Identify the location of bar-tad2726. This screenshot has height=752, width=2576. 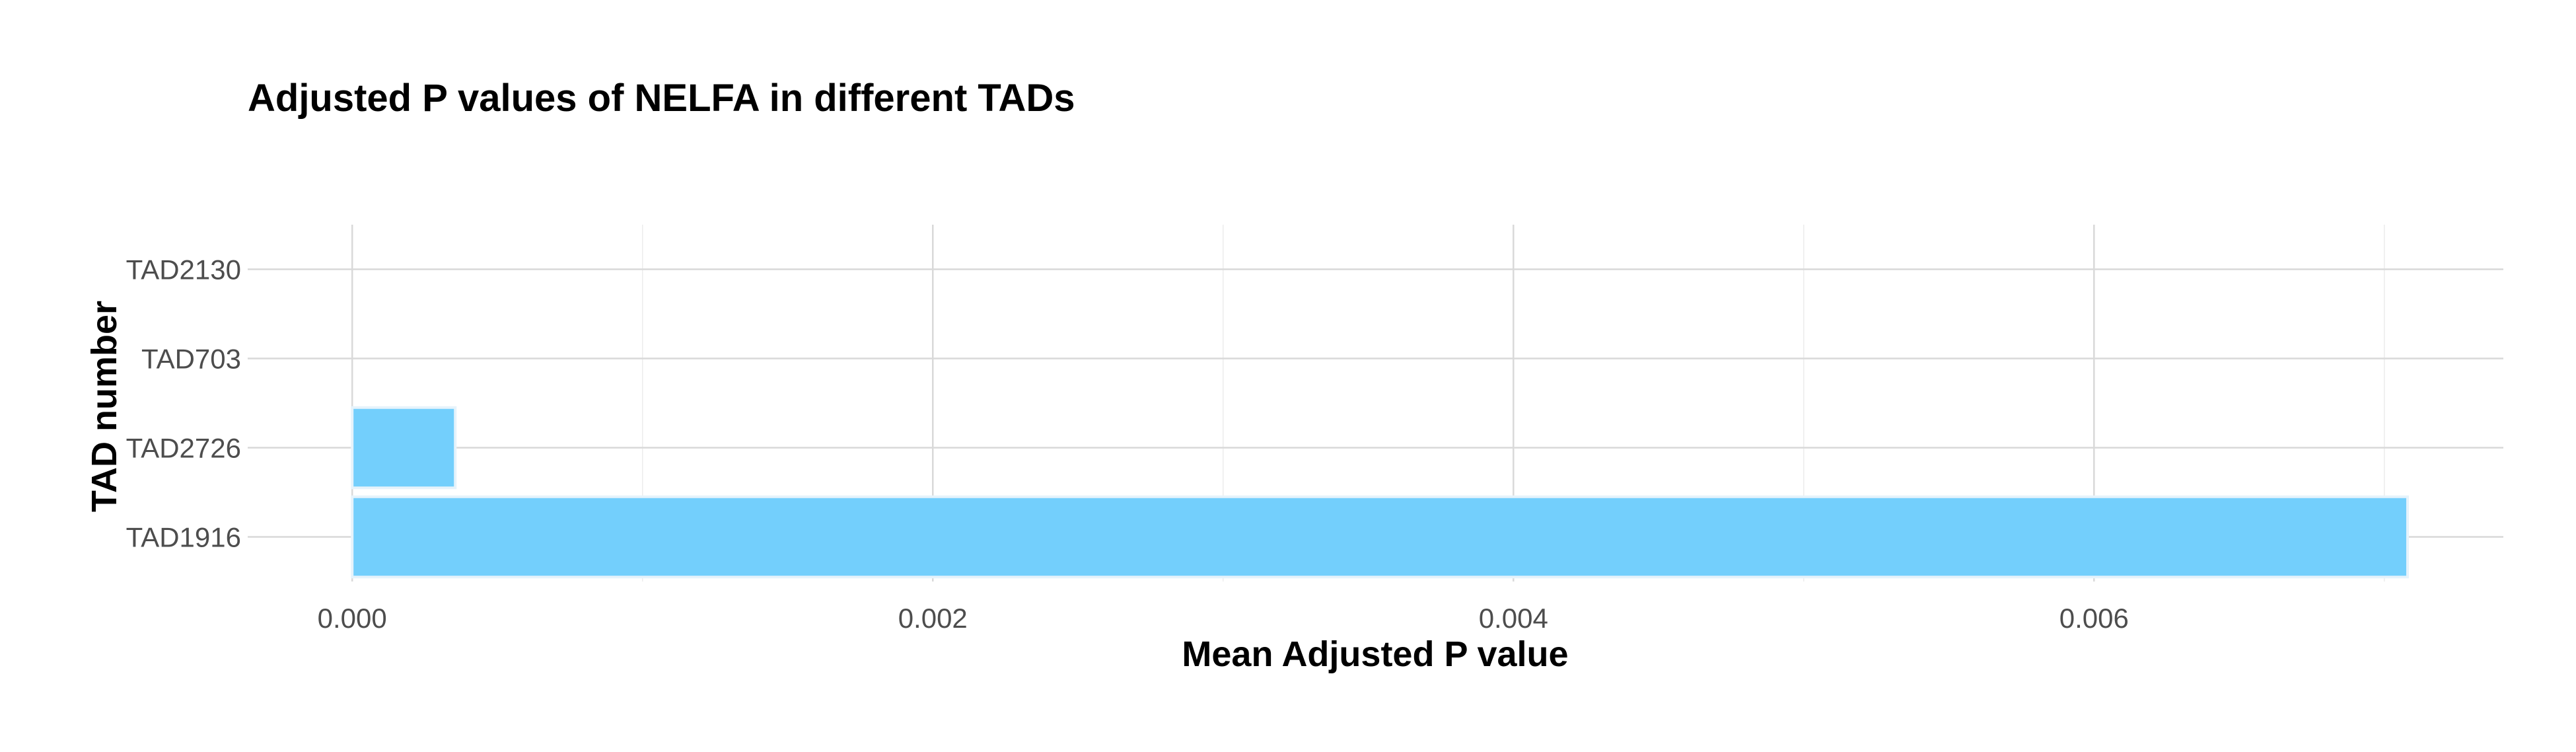
(404, 448).